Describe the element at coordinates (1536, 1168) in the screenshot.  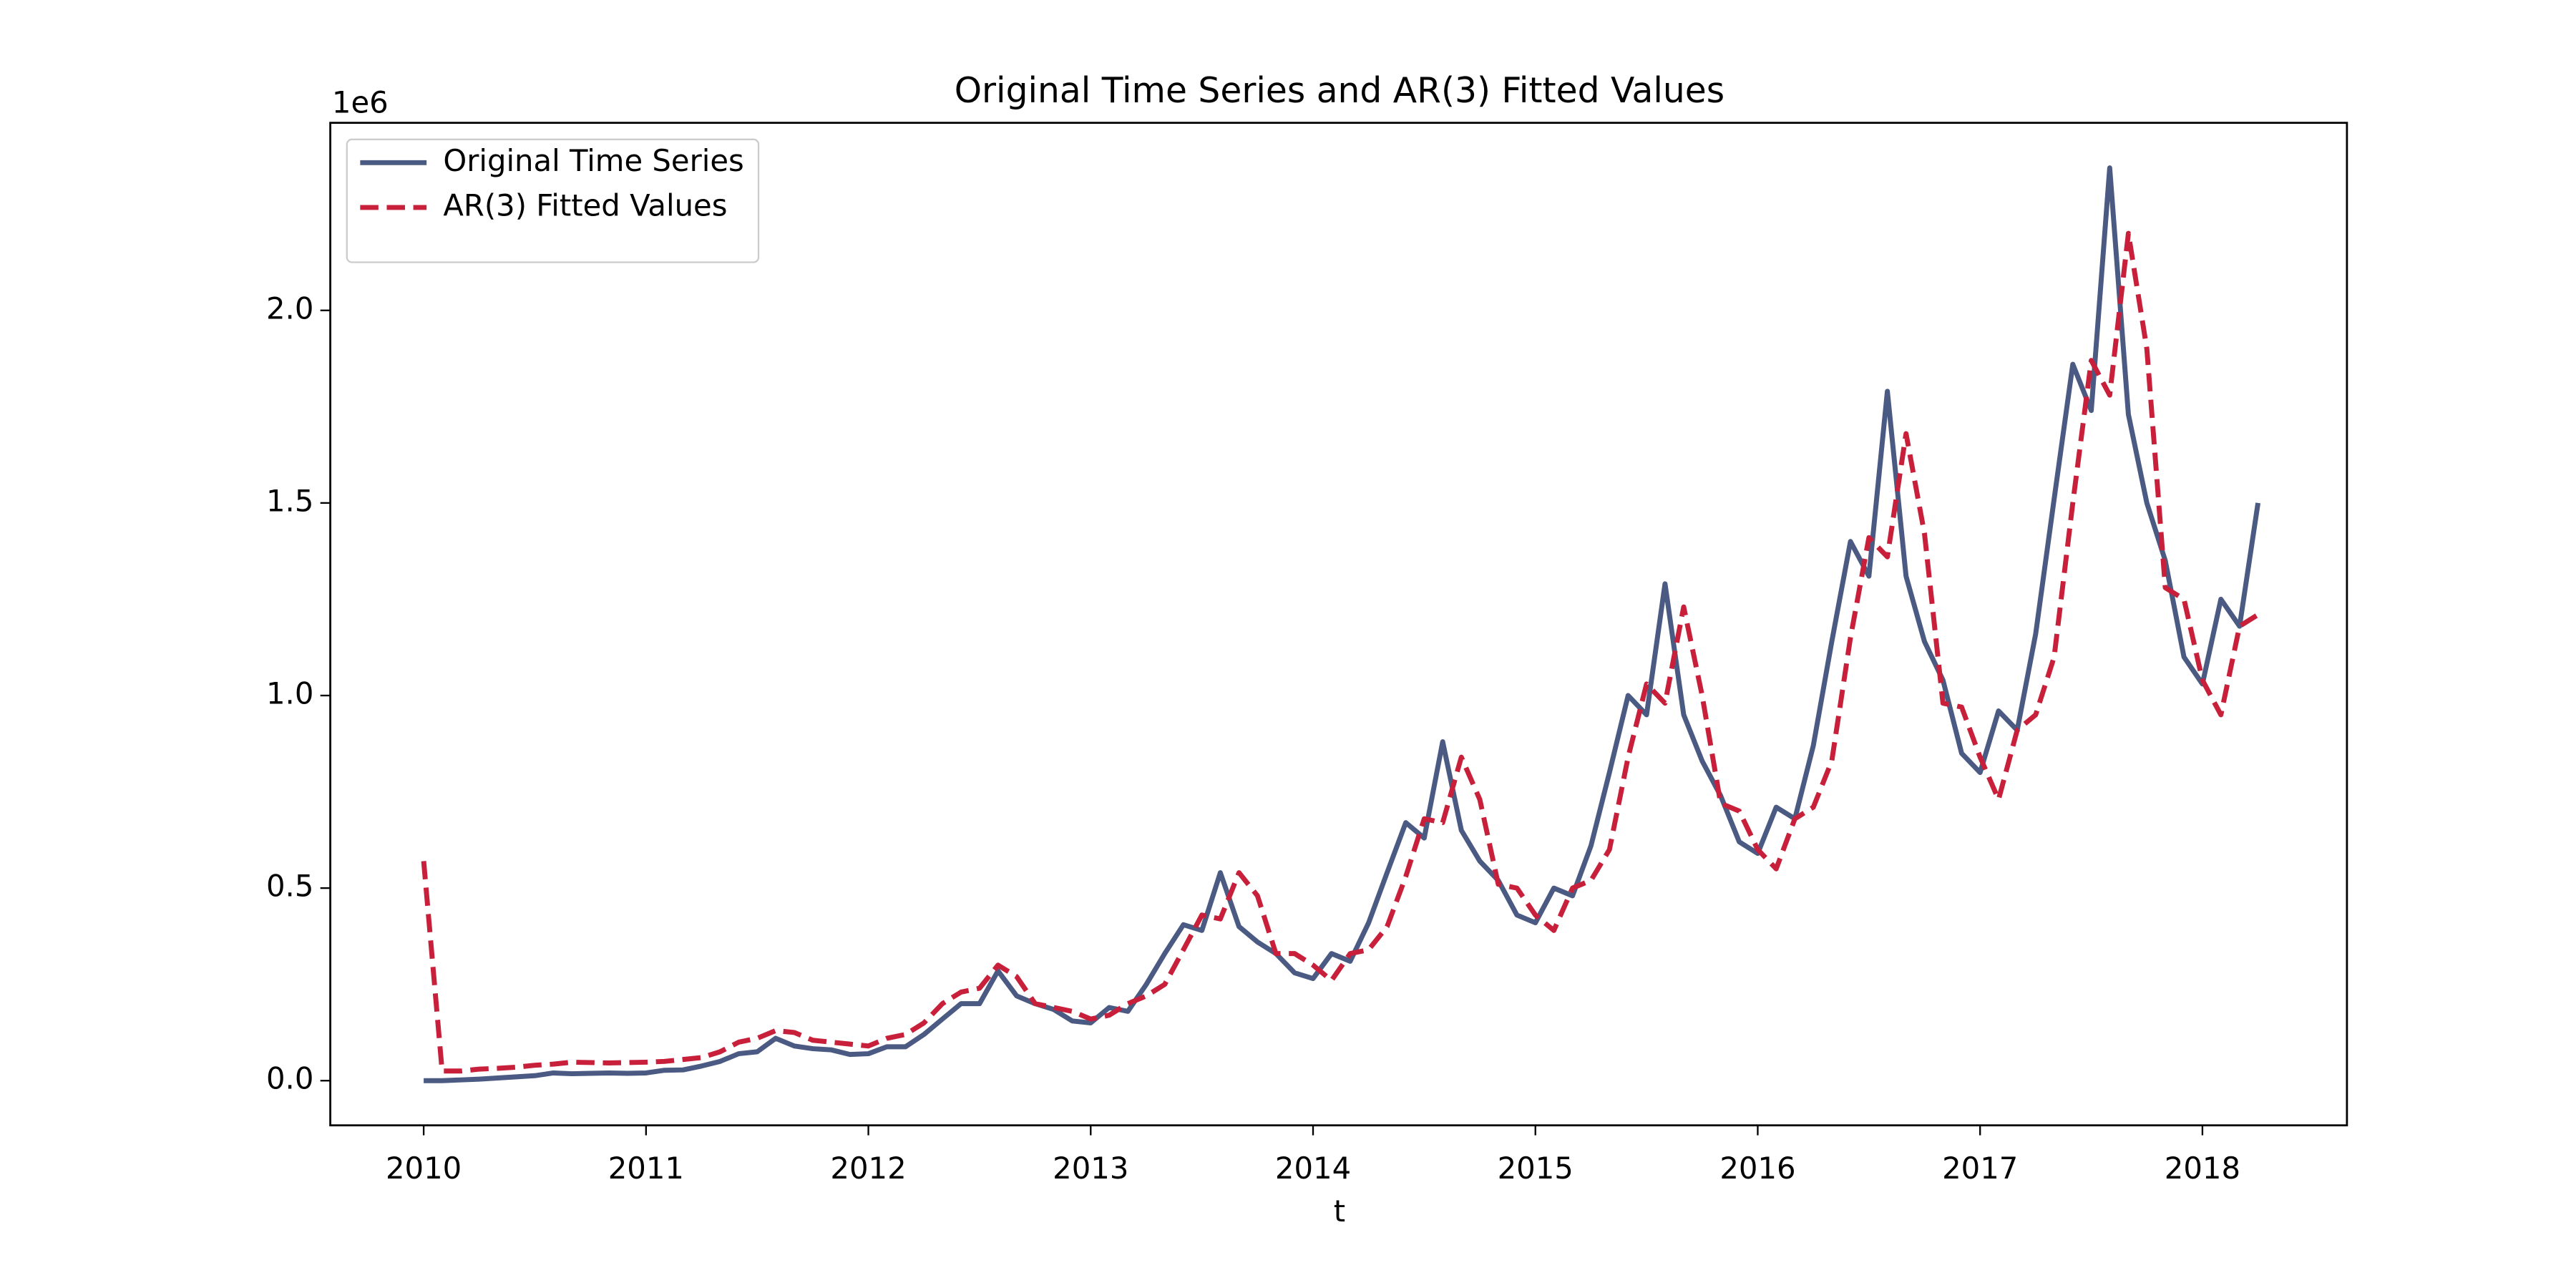
I see `x-tick-label: 2015` at that location.